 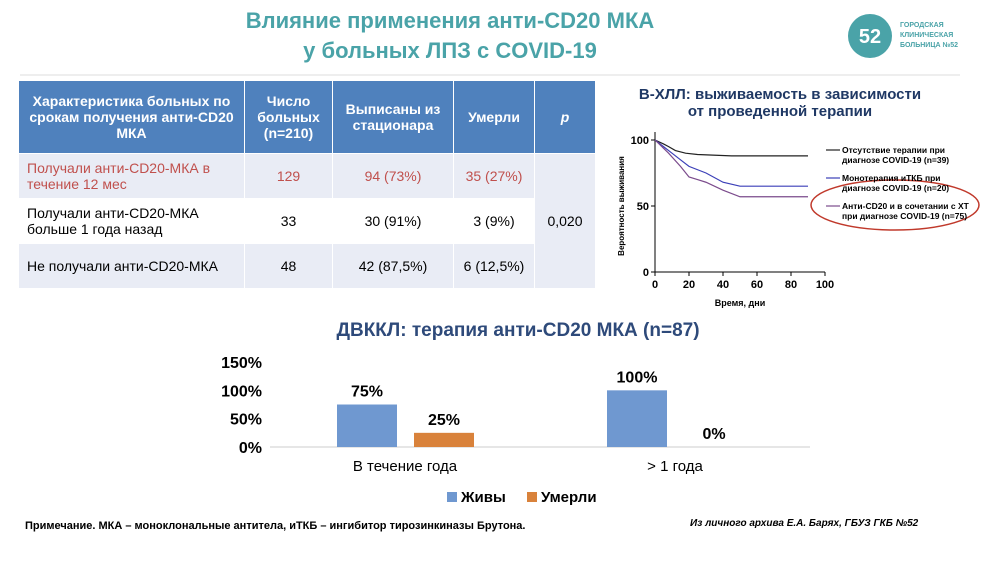 What do you see at coordinates (621, 206) in the screenshot?
I see `y-axis-label: Вероятность выживания` at bounding box center [621, 206].